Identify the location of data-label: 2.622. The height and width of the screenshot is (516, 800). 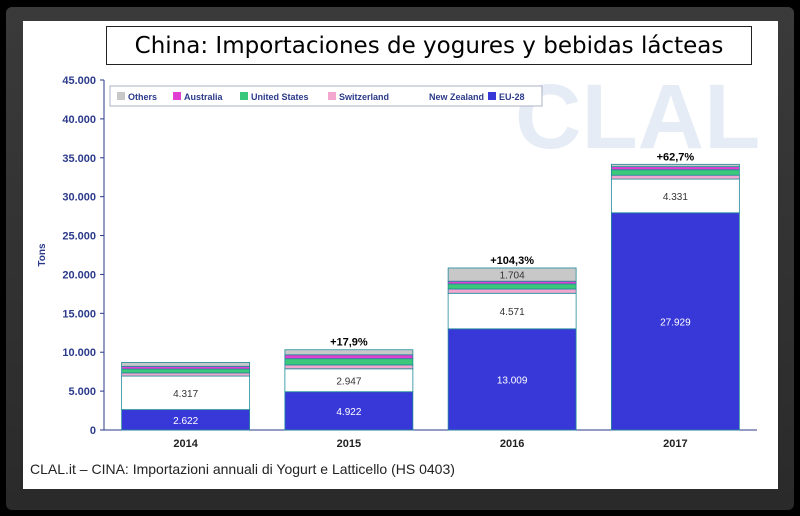
(185, 421).